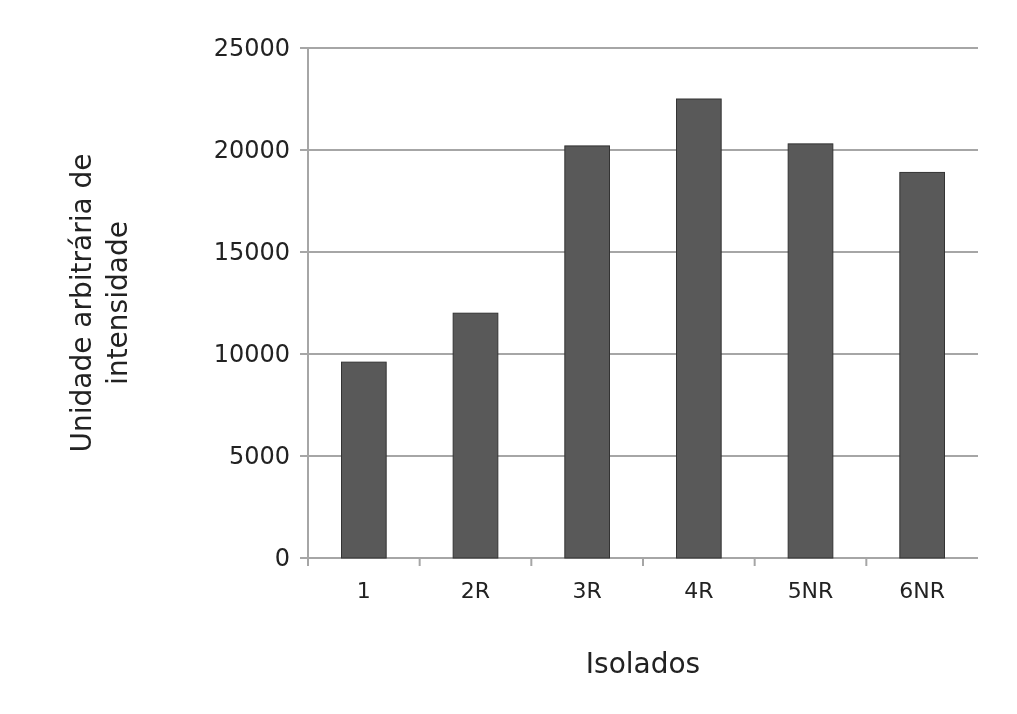  Describe the element at coordinates (251, 48) in the screenshot. I see `y-tick-label: 25000` at that location.